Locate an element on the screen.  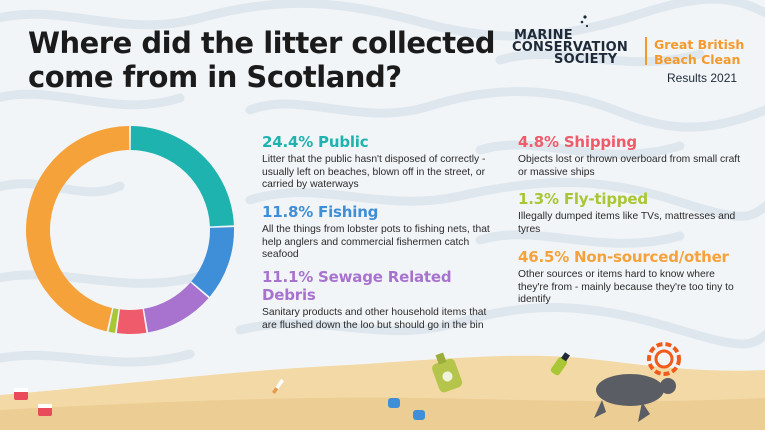
brand-divider is located at coordinates (646, 51).